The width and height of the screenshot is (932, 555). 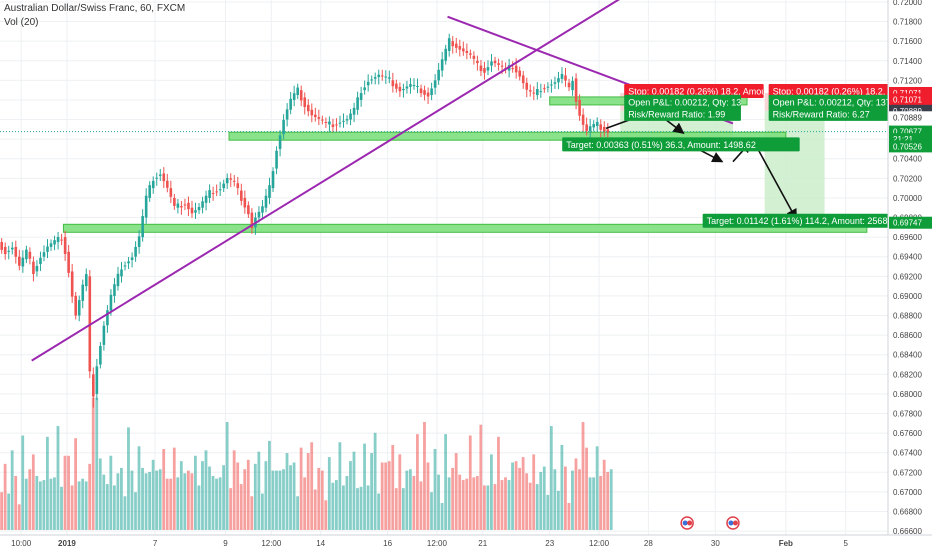 I want to click on price-label: 0.71071, so click(x=907, y=99).